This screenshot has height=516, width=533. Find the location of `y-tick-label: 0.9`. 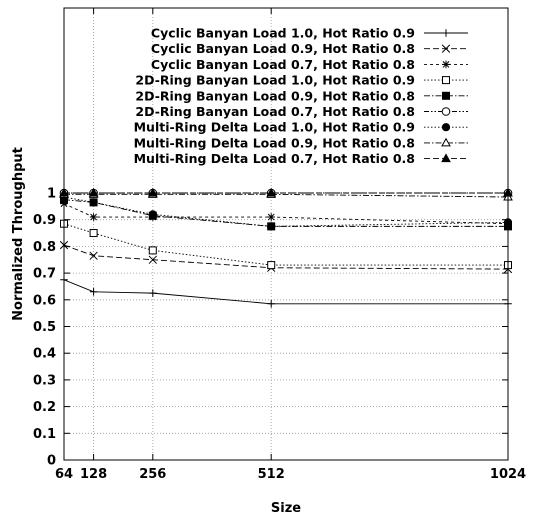

y-tick-label: 0.9 is located at coordinates (44, 220).